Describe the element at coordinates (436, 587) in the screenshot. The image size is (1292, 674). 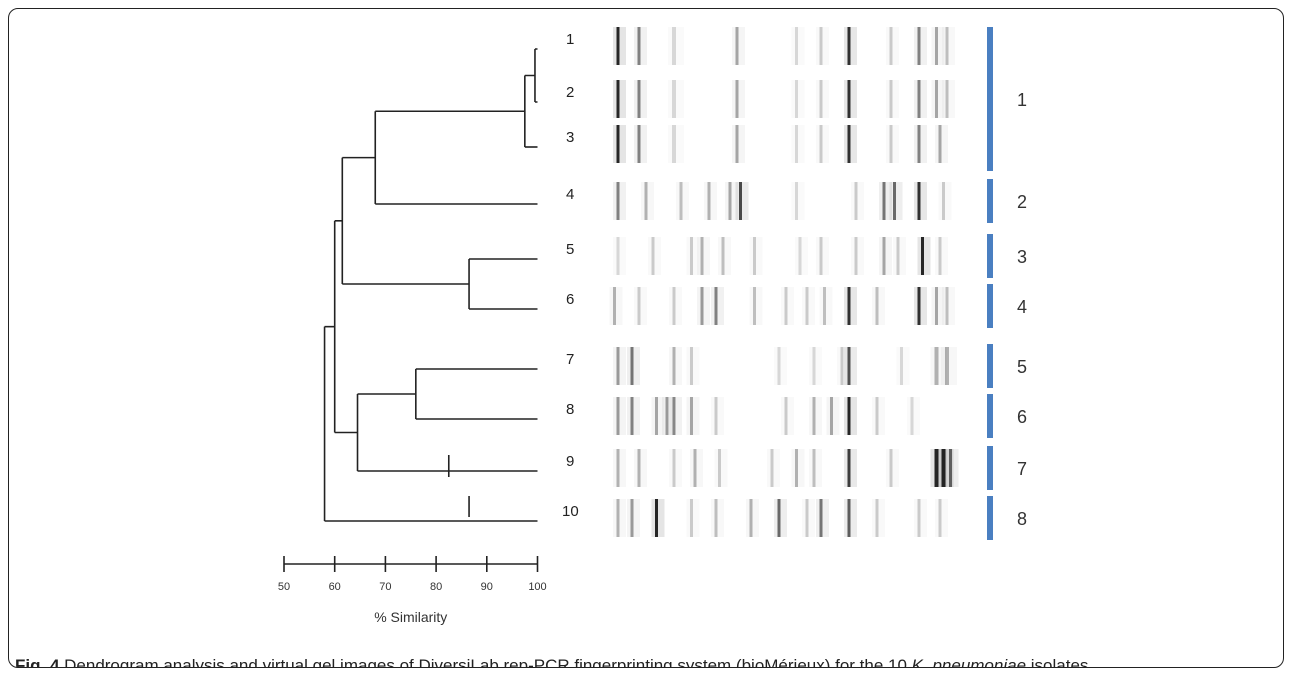
I see `axis-tick-label: 80` at that location.